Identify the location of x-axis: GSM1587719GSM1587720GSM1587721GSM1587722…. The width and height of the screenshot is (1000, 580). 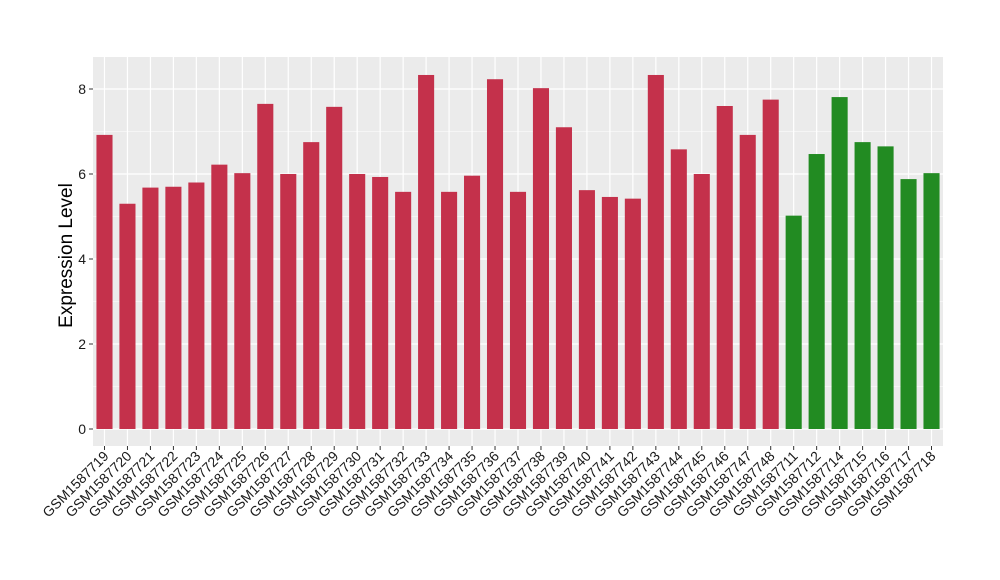
(489, 483).